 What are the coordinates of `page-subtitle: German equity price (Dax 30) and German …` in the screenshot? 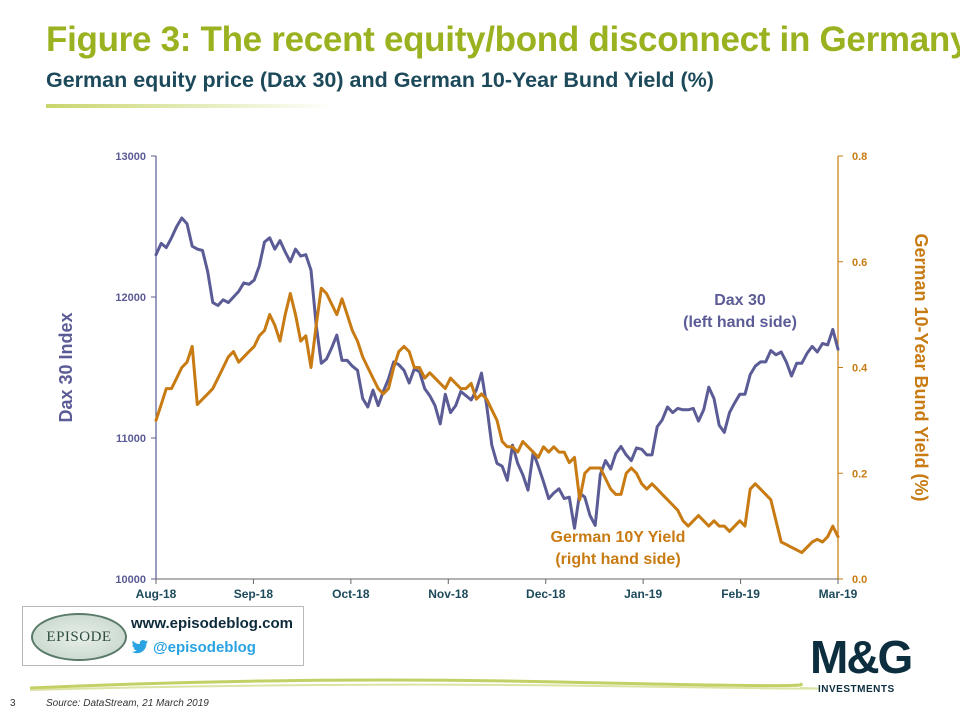 It's located at (380, 80).